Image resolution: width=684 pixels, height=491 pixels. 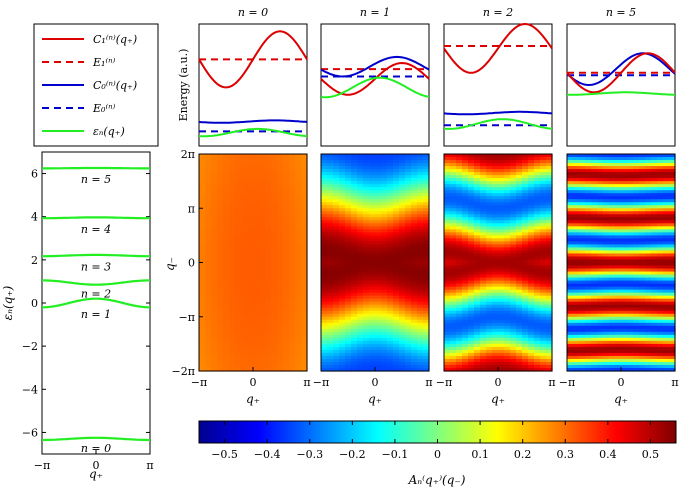 I want to click on band-ytick-label-1: −4, so click(x=30, y=389).